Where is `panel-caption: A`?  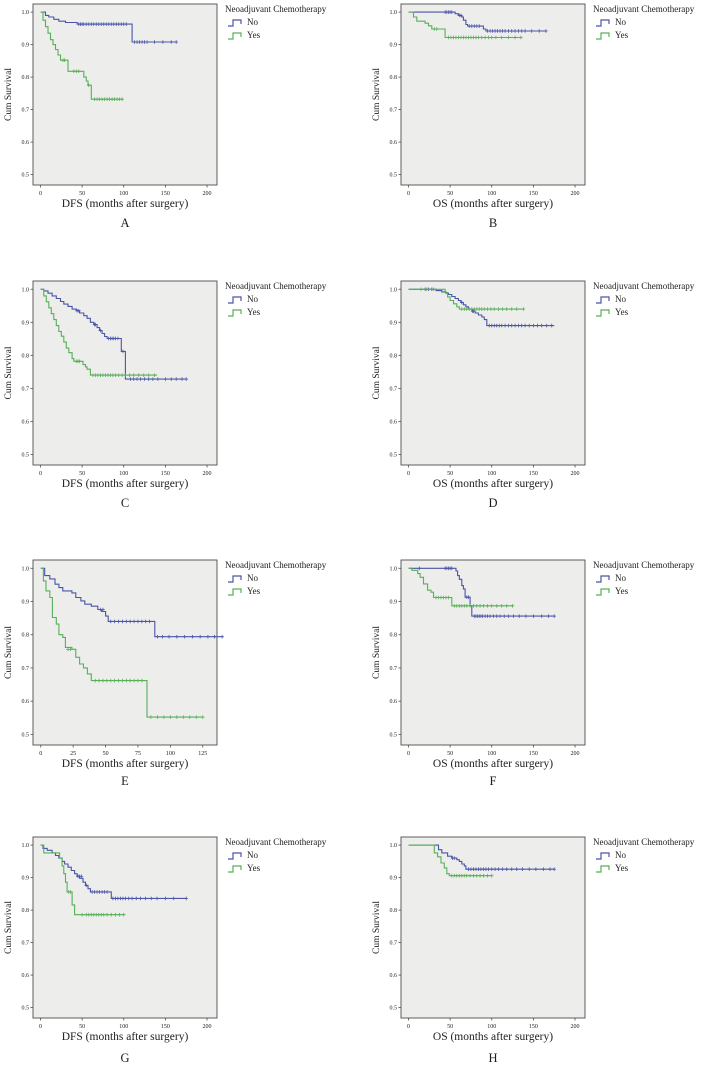
panel-caption: A is located at coordinates (124, 223).